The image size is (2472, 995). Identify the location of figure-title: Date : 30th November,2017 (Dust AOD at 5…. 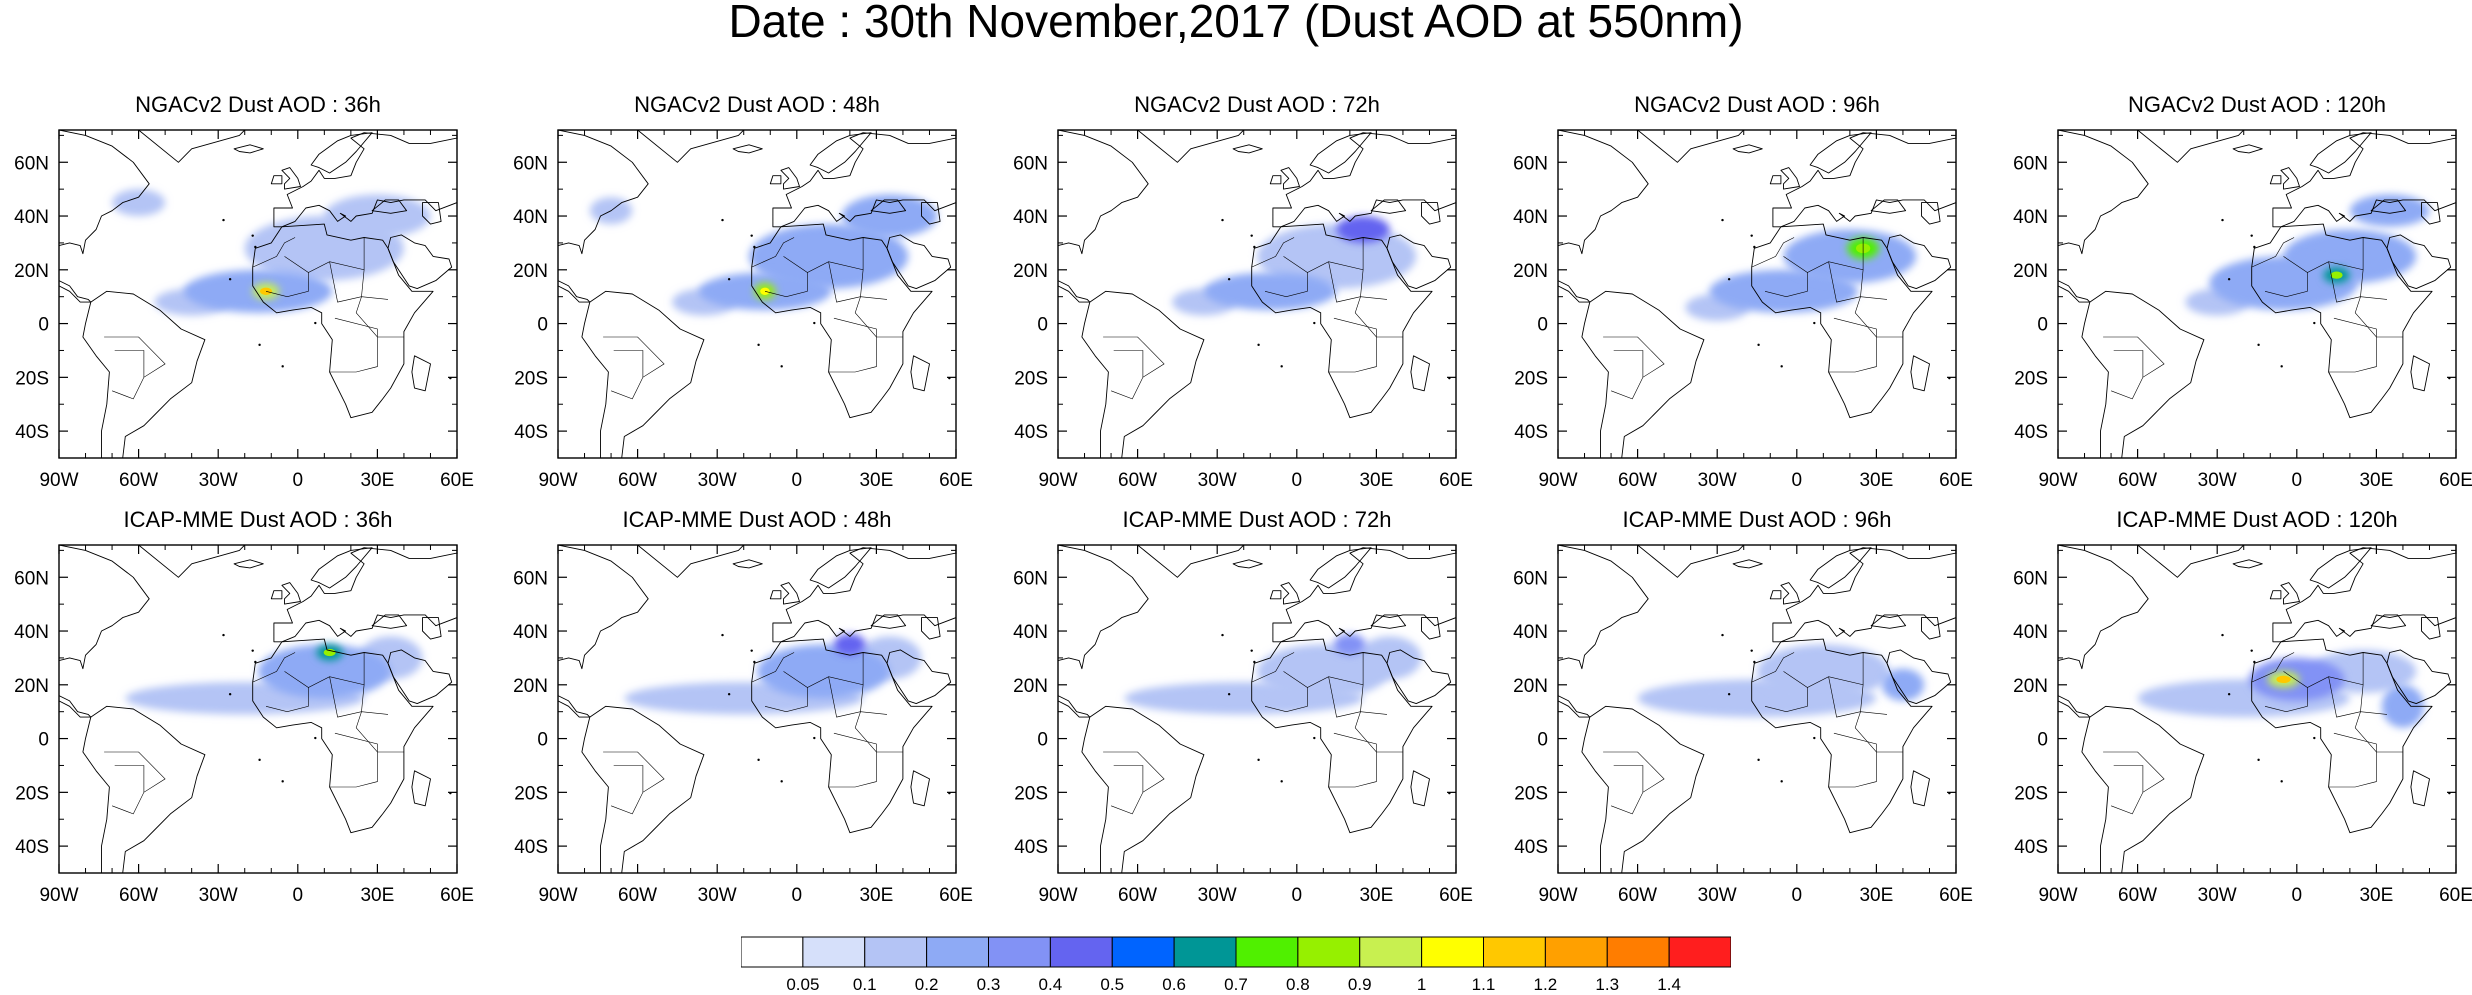
(1236, 23).